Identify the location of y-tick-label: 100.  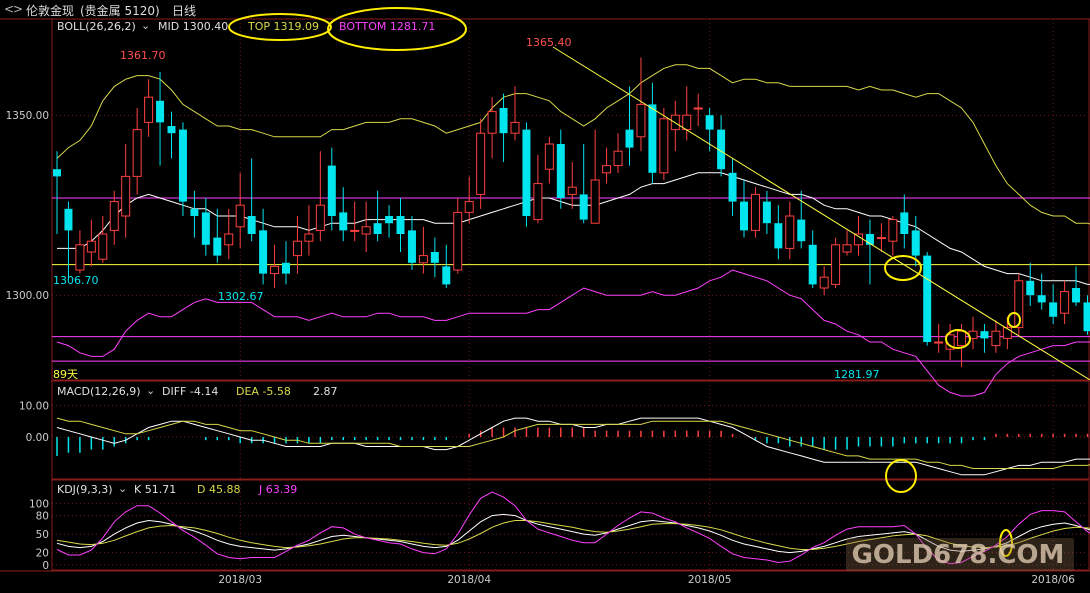
(39, 504).